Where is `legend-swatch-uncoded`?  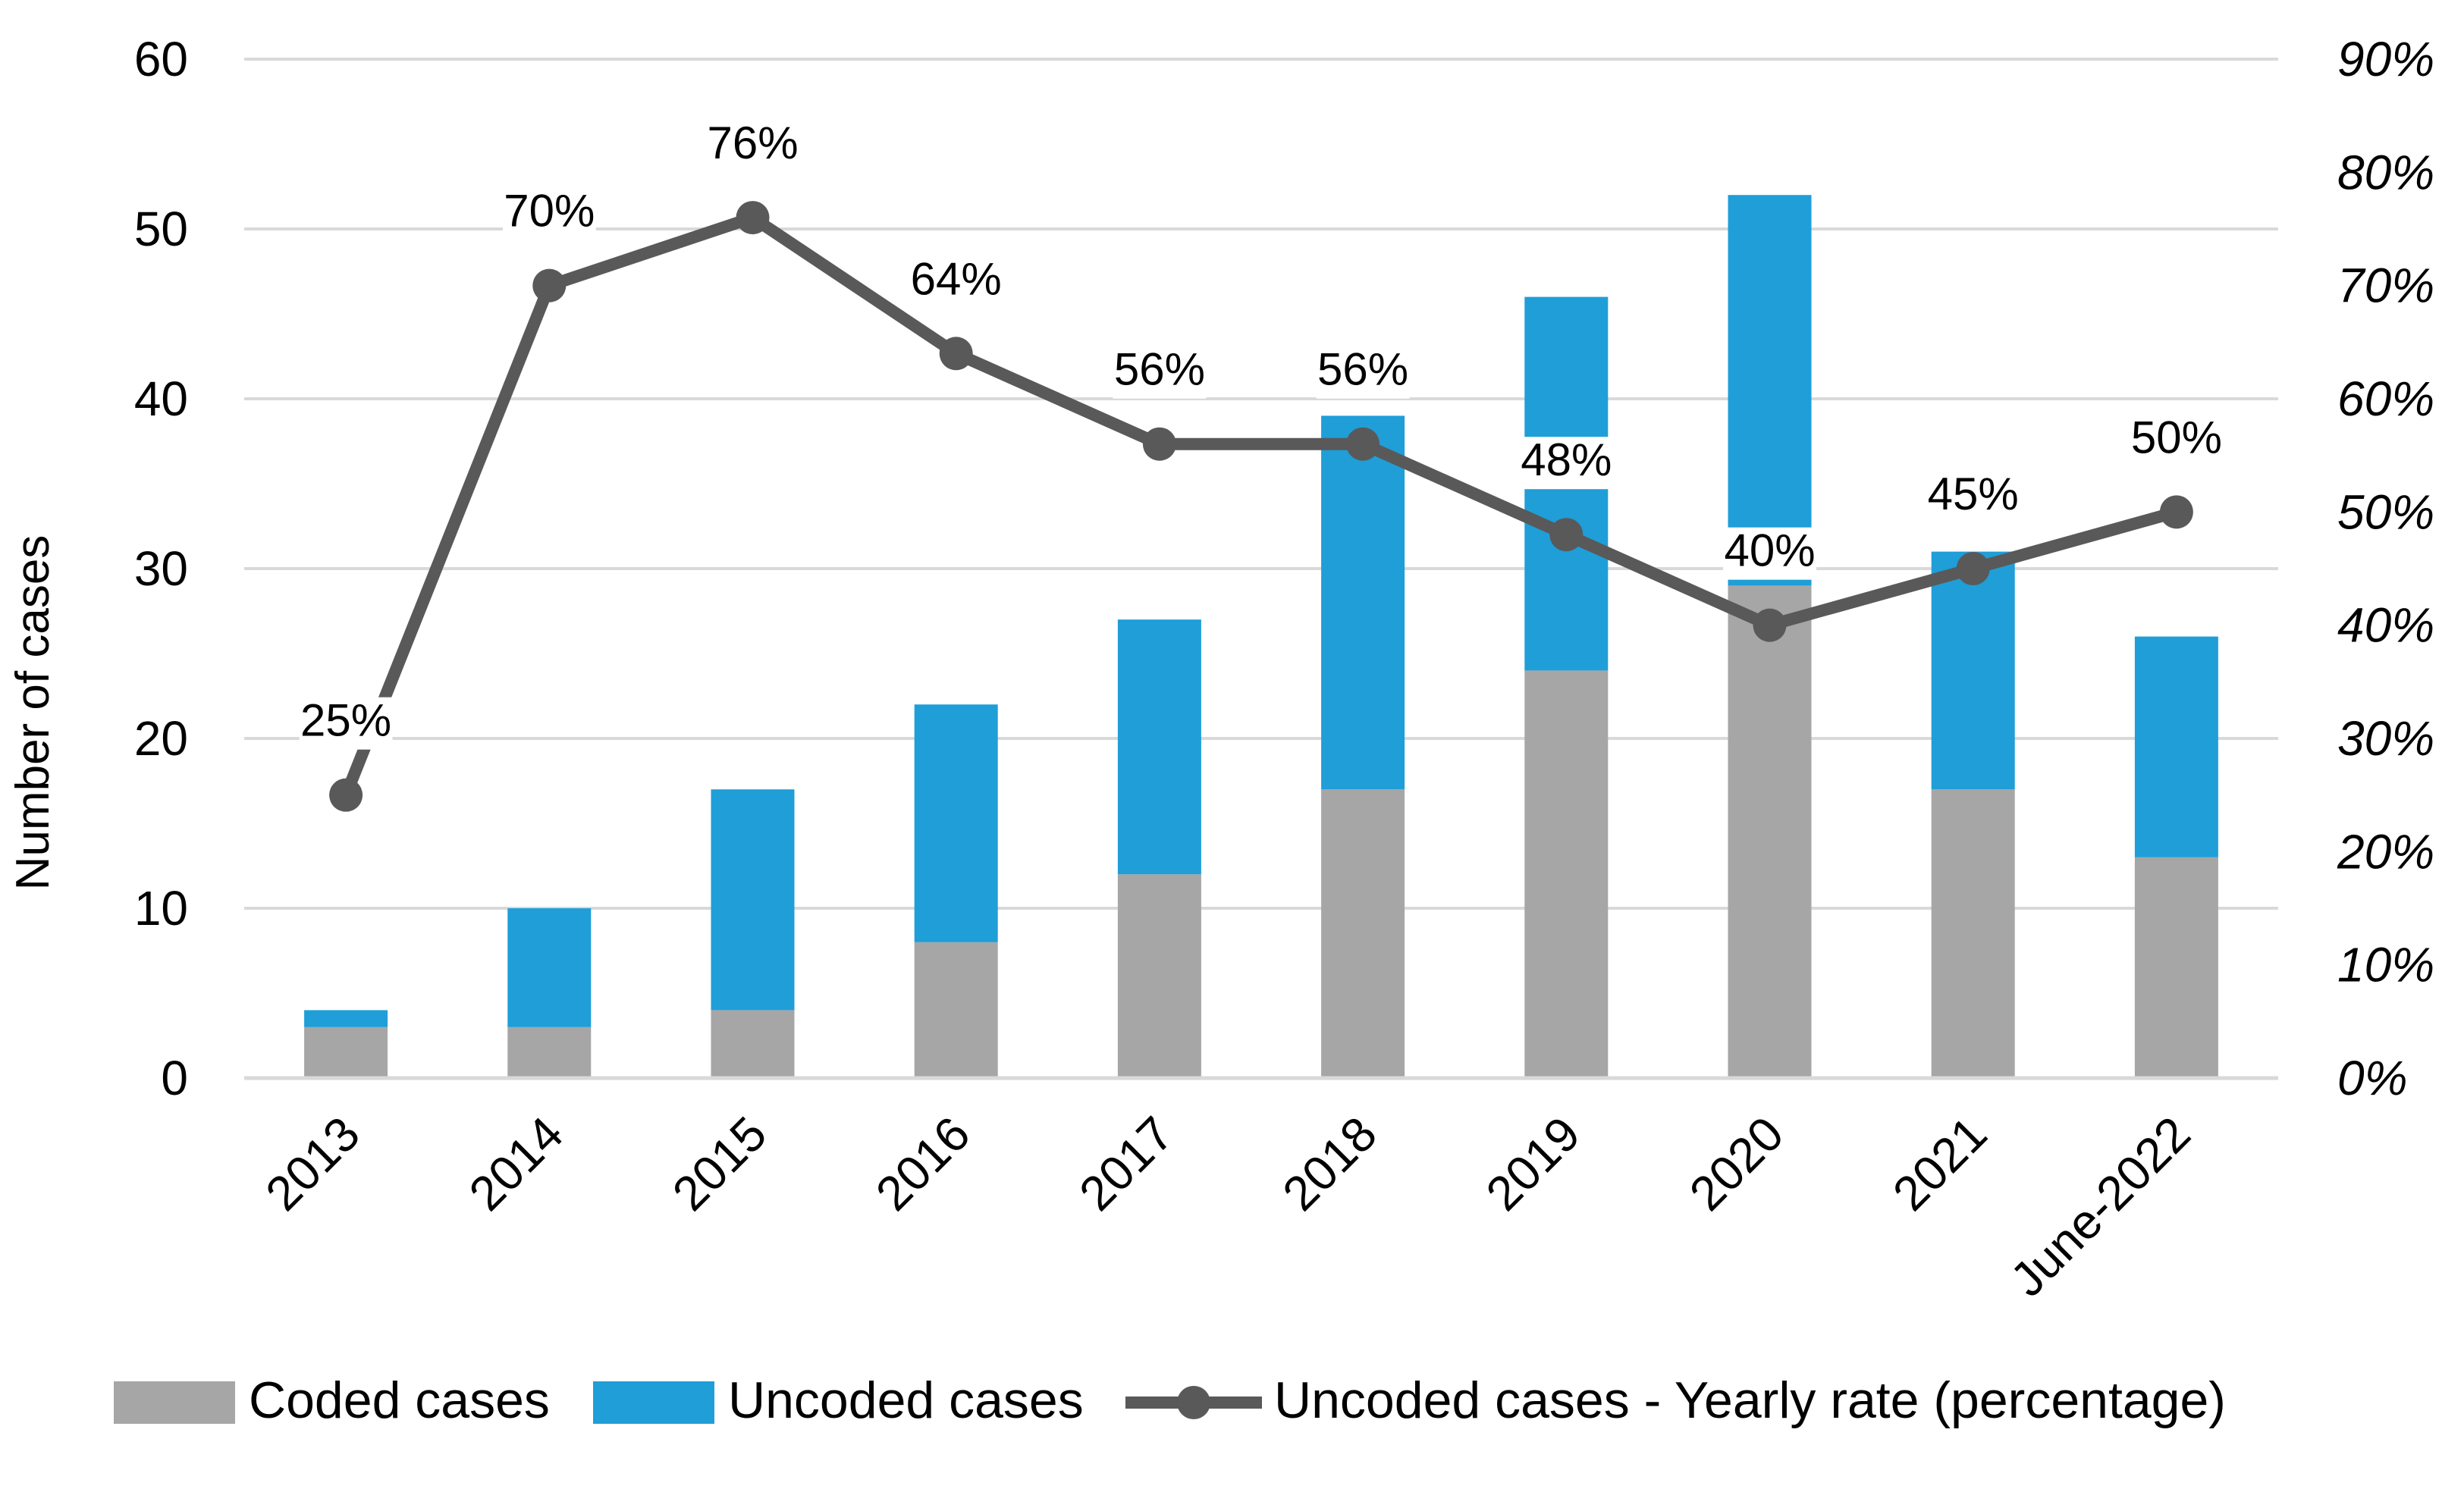 legend-swatch-uncoded is located at coordinates (653, 1403).